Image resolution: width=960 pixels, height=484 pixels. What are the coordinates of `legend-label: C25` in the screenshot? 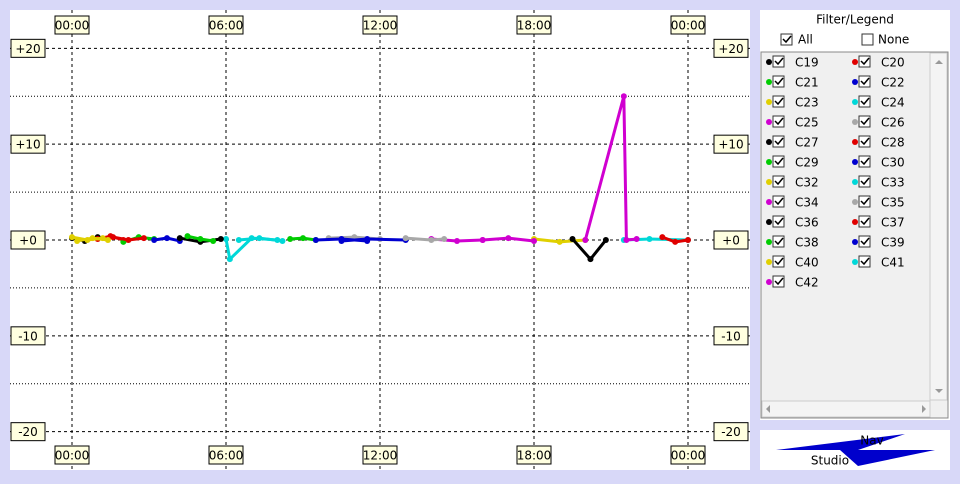 It's located at (807, 123).